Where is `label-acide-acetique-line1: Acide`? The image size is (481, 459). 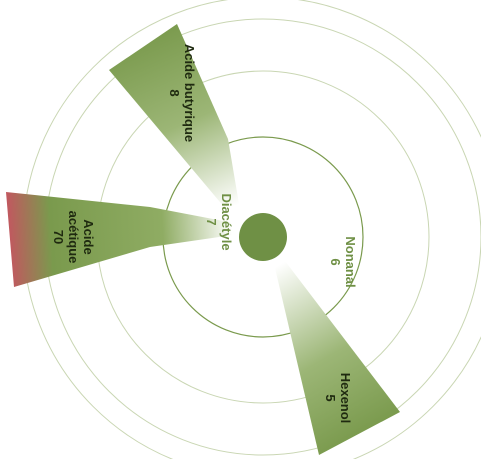 label-acide-acetique-line1: Acide is located at coordinates (88, 236).